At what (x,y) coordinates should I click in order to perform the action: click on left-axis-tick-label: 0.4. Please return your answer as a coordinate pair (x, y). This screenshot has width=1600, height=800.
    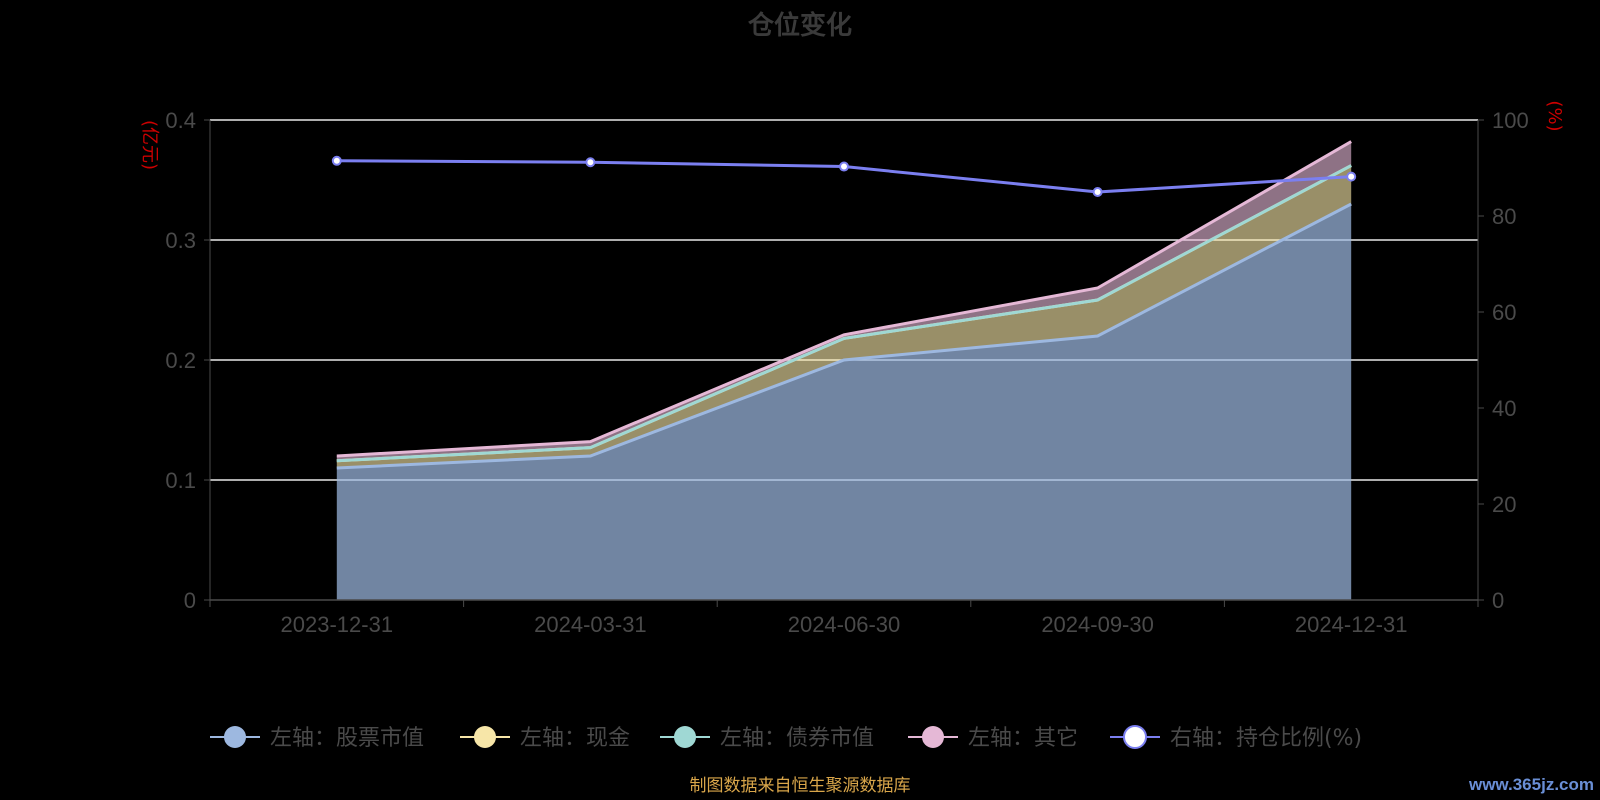
    Looking at the image, I should click on (180, 120).